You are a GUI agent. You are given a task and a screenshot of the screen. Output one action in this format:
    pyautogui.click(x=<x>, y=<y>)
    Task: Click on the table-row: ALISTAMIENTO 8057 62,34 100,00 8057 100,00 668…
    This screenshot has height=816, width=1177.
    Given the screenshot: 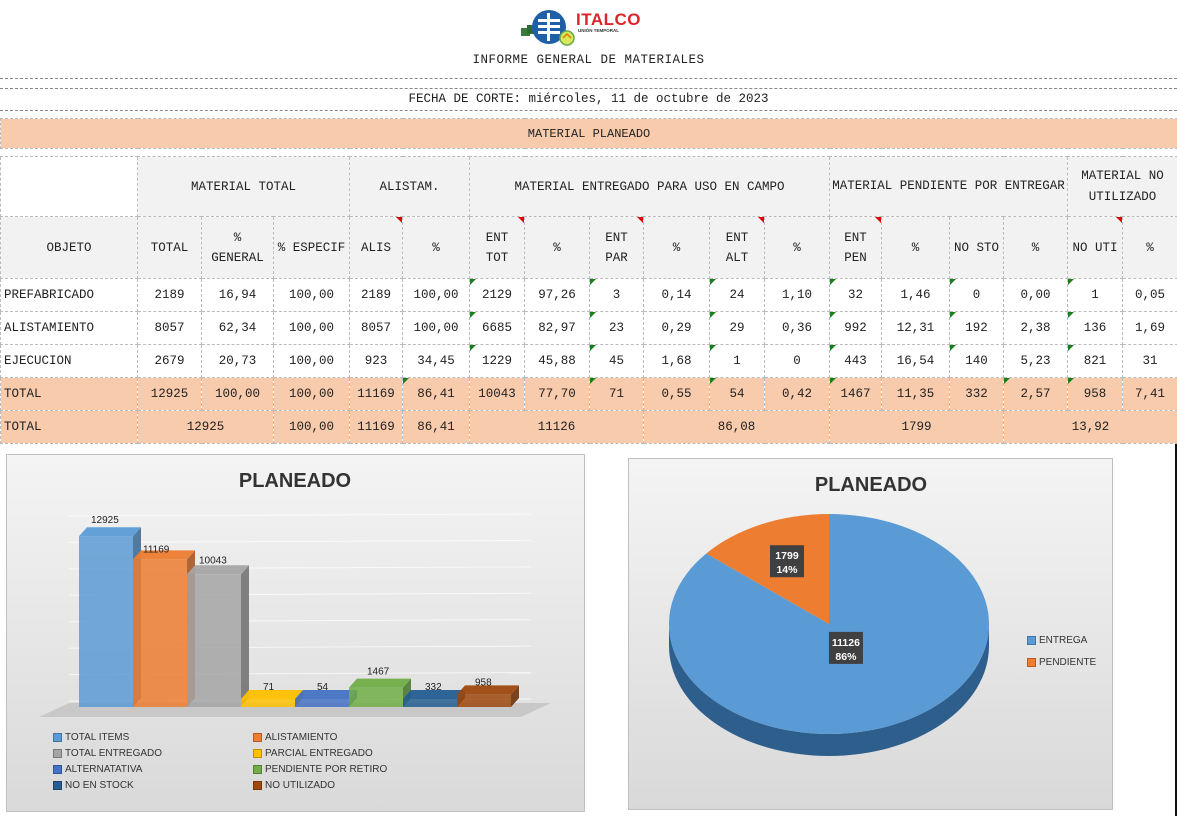 What is the action you would take?
    pyautogui.click(x=588, y=328)
    